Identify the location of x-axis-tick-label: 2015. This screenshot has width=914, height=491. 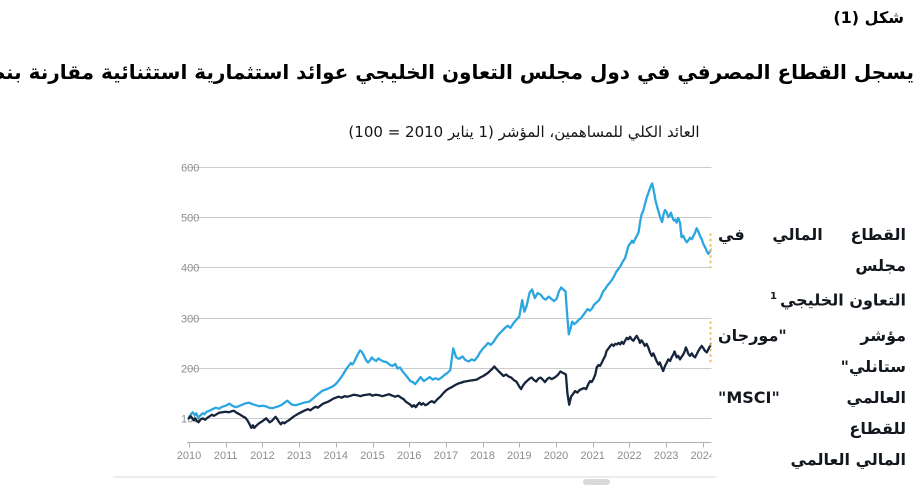
(372, 456).